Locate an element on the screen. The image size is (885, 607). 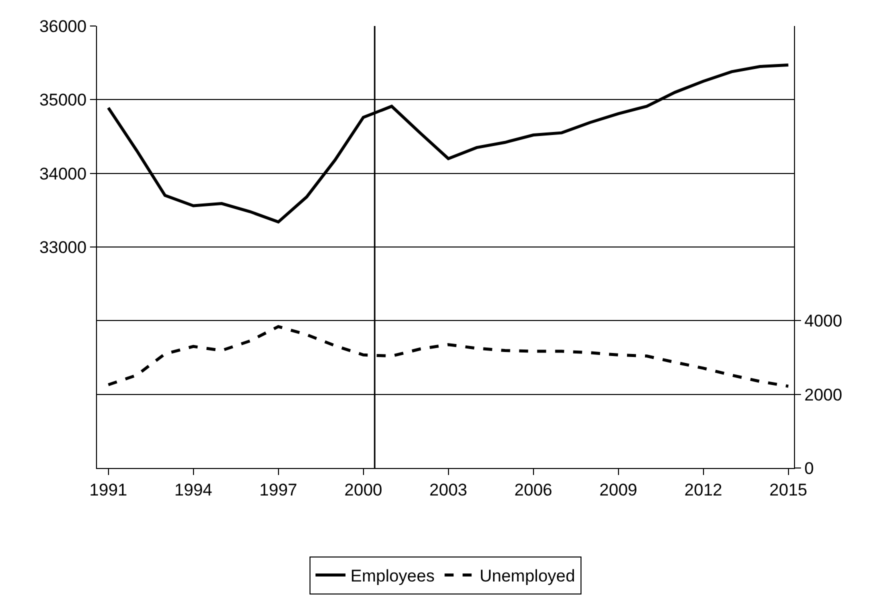
x-tick-label: 1994 is located at coordinates (193, 490).